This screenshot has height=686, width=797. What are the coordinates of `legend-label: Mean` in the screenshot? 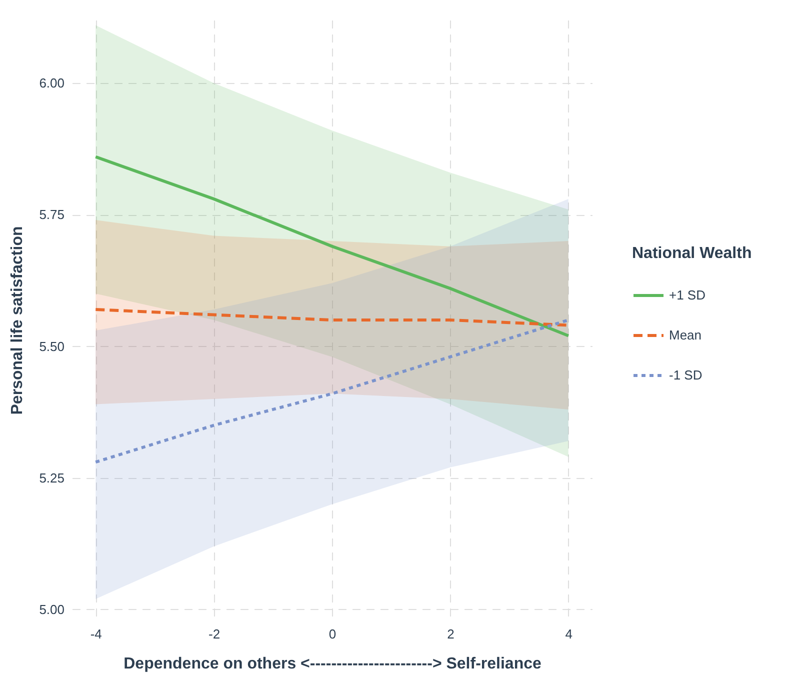 It's located at (685, 335).